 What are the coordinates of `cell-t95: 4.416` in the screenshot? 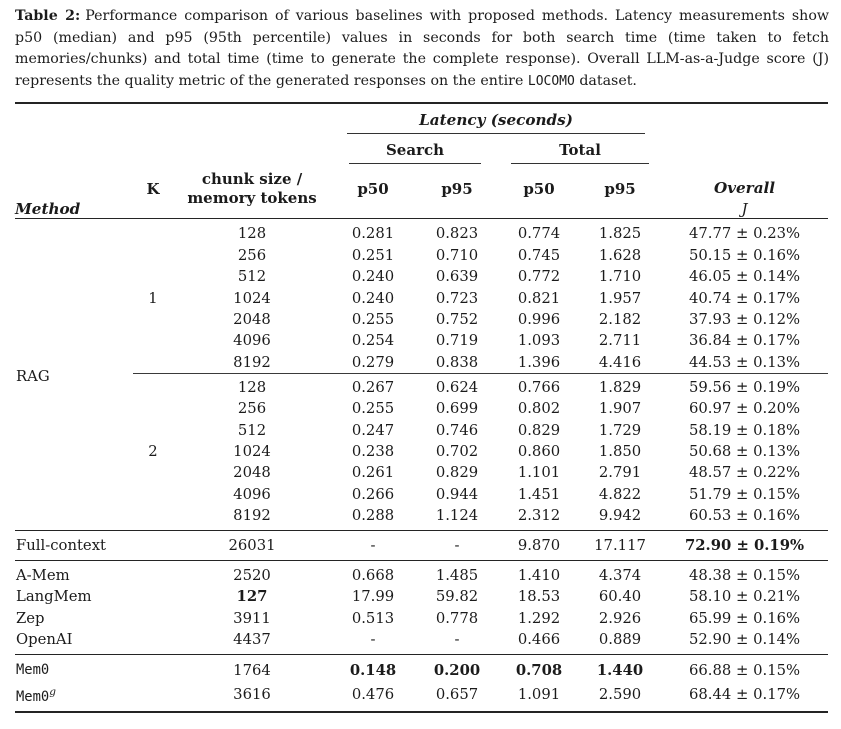 It's located at (620, 362).